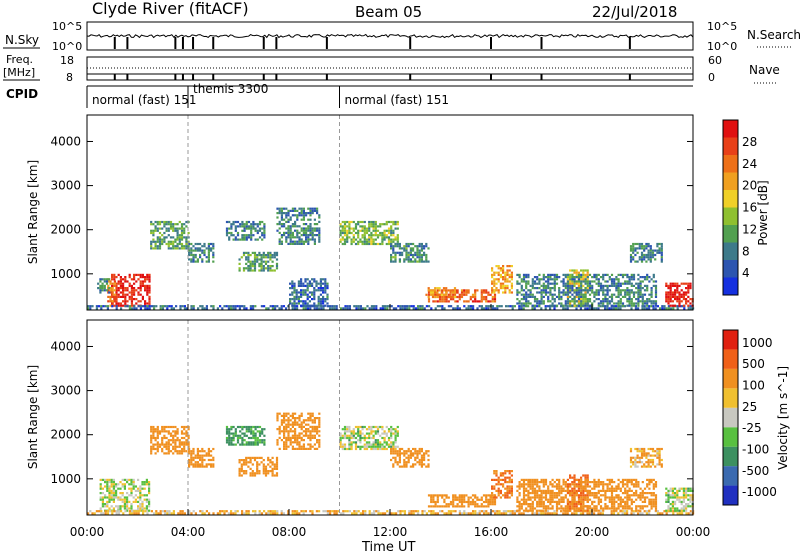 The height and width of the screenshot is (554, 800). I want to click on y-tick-label: 2000, so click(65, 230).